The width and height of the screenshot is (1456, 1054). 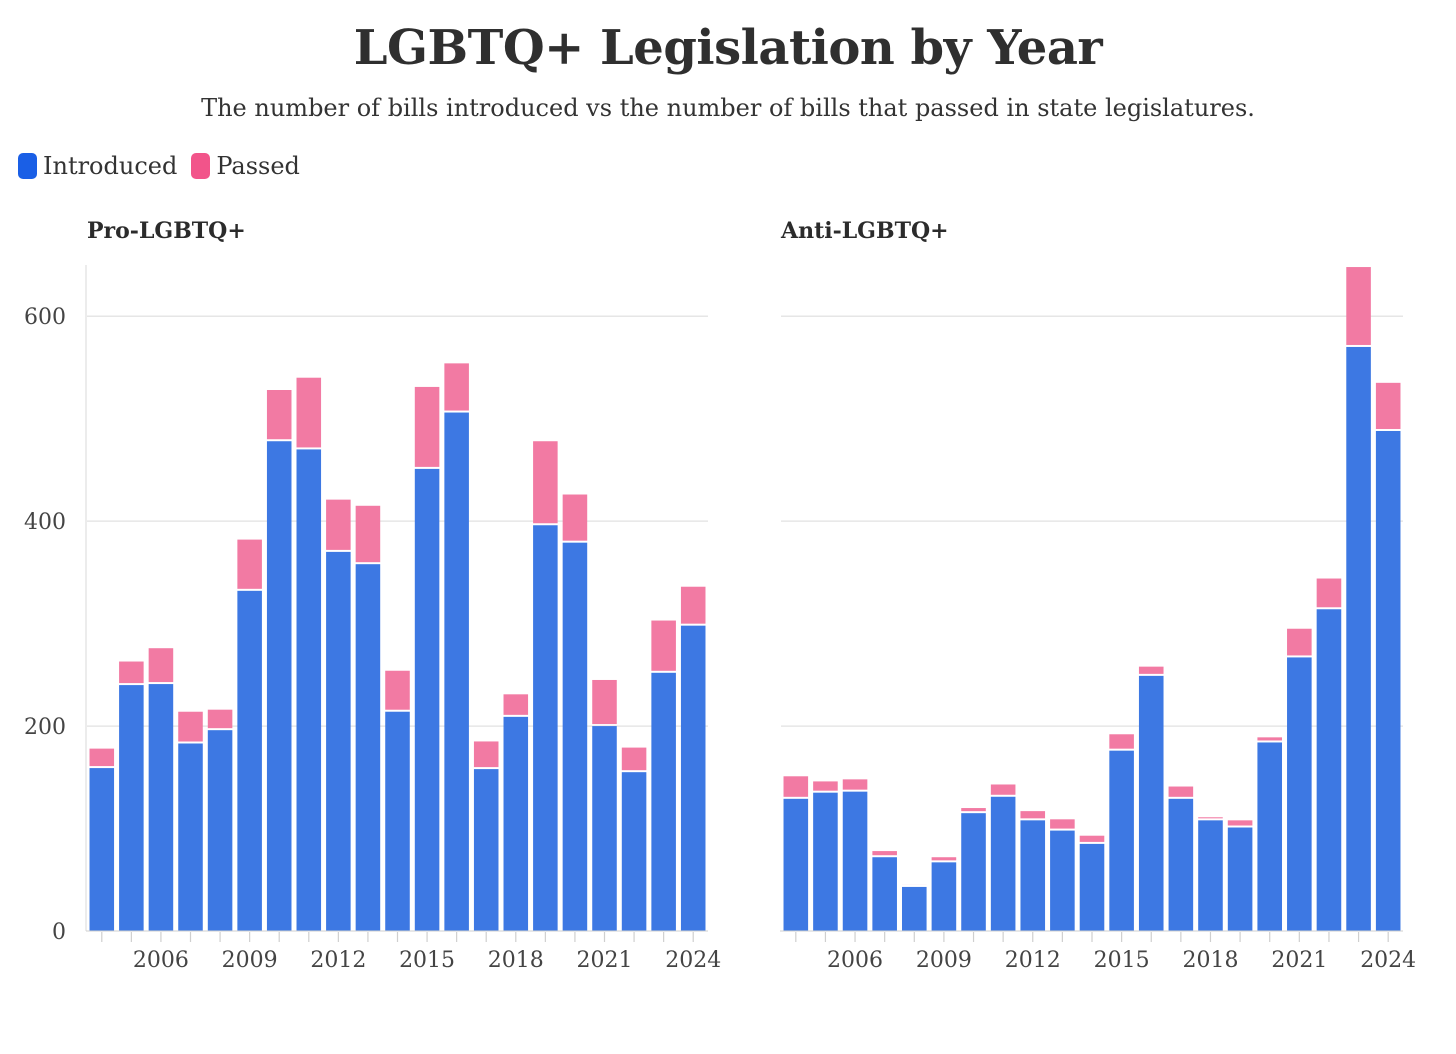 What do you see at coordinates (728, 48) in the screenshot?
I see `chart-title: LGBTQ+ Legislation by Year` at bounding box center [728, 48].